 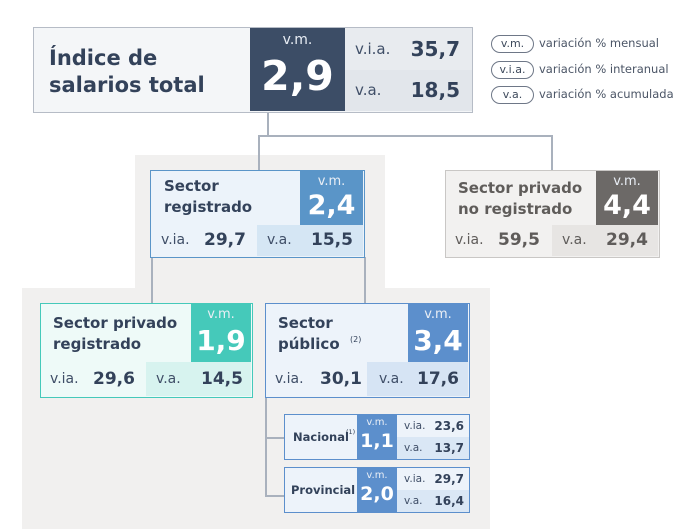 I want to click on nacional-title: Nacional, so click(x=321, y=437).